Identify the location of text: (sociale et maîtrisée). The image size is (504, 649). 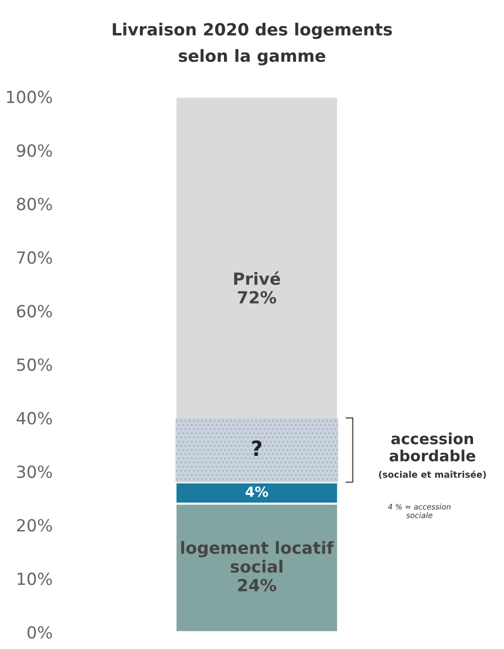
(432, 474).